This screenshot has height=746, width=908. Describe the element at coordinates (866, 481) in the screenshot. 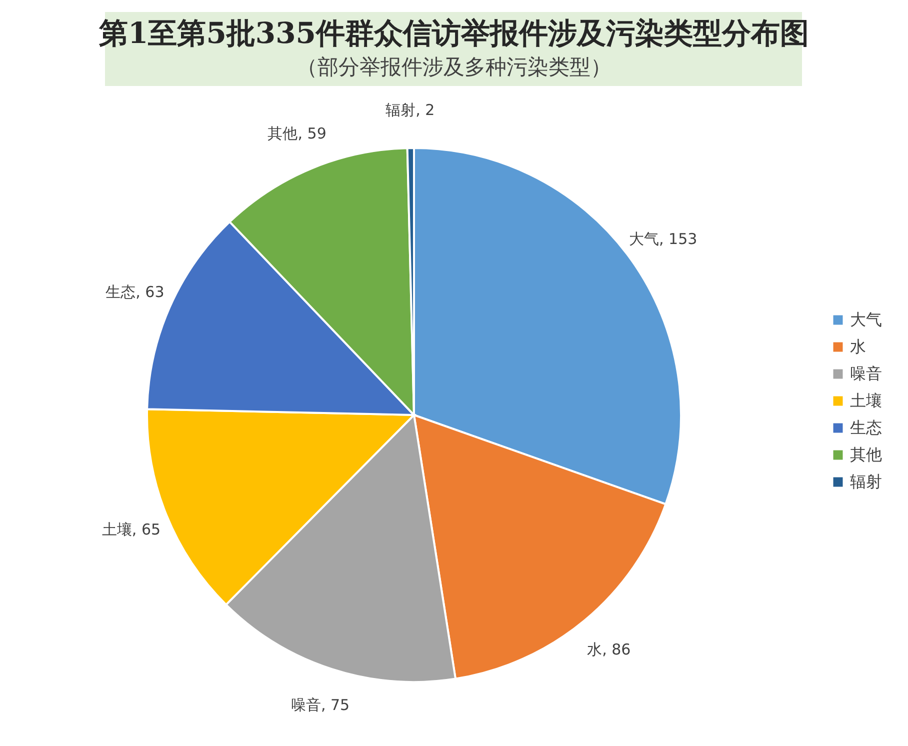

I see `legend-label: 辐射` at that location.